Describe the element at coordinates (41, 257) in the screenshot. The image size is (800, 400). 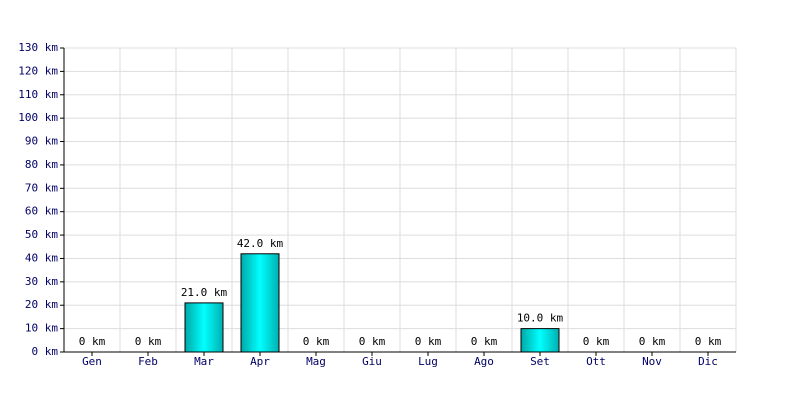
I see `y-tick-label: 40 km` at that location.